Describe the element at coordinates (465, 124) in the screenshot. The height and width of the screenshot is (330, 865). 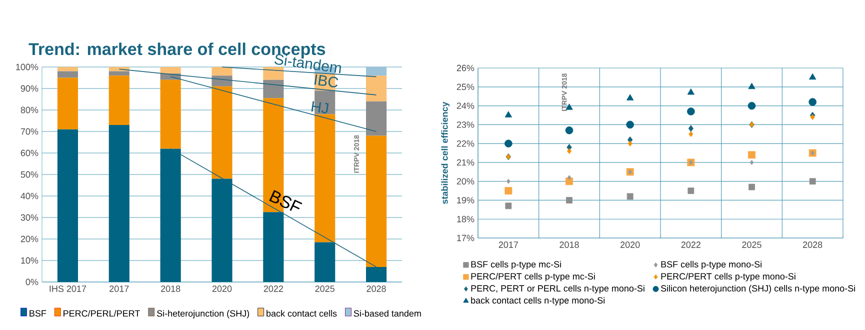
I see `y-tick-label: 23%` at that location.